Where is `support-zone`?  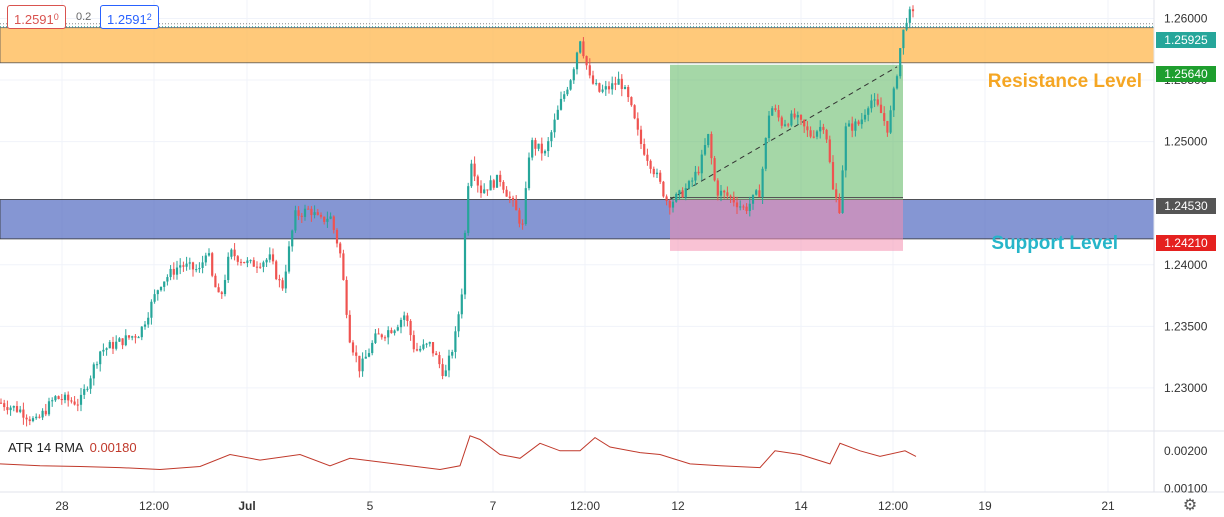 support-zone is located at coordinates (577, 219).